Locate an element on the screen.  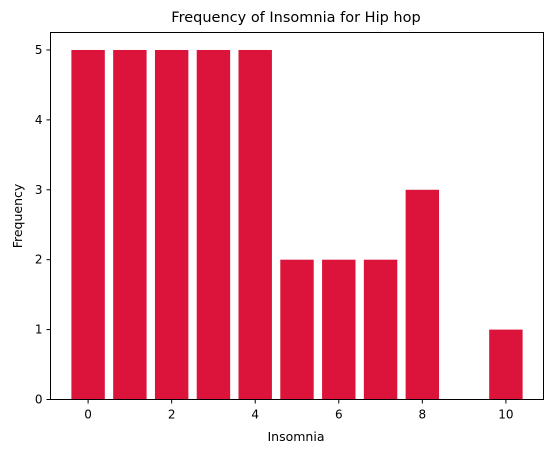
y-tick-label: 4 is located at coordinates (39, 120).